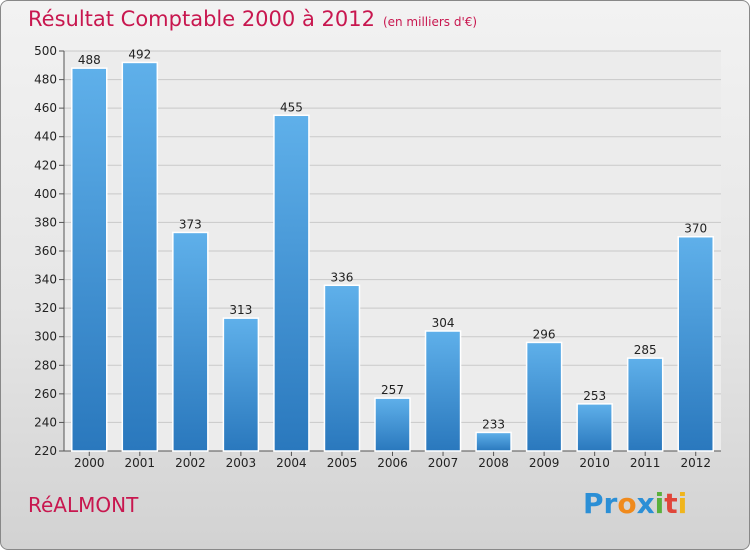  Describe the element at coordinates (241, 463) in the screenshot. I see `x-tick-label: 2003` at that location.